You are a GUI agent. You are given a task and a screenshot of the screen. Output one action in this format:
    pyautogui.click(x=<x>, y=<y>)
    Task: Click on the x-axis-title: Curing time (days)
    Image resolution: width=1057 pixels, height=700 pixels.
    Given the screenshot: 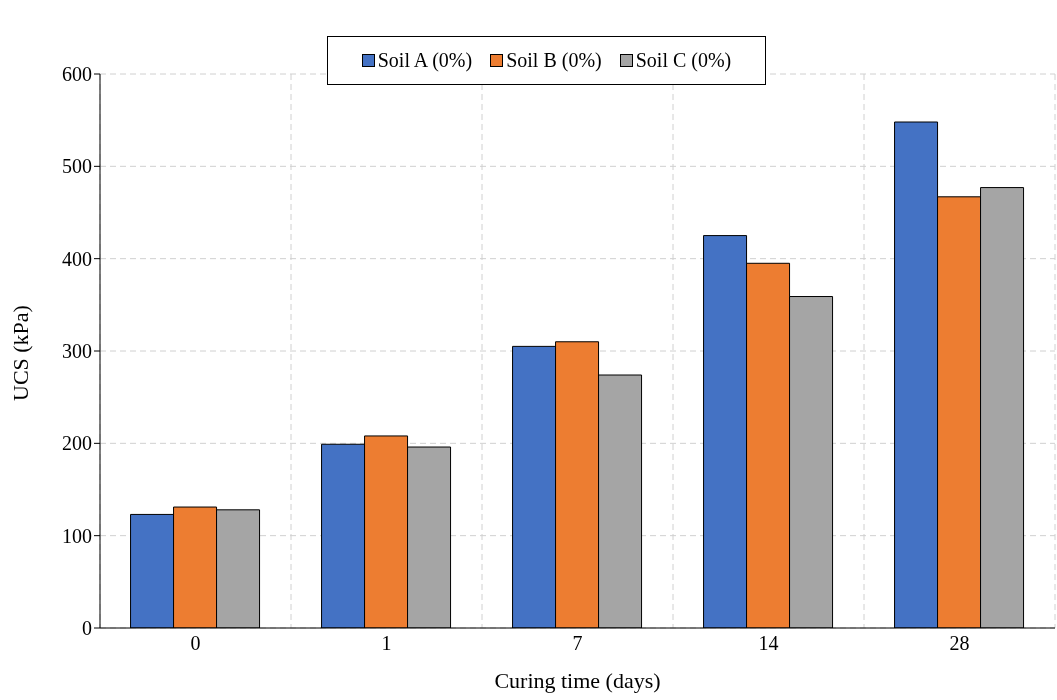 What is the action you would take?
    pyautogui.click(x=577, y=680)
    